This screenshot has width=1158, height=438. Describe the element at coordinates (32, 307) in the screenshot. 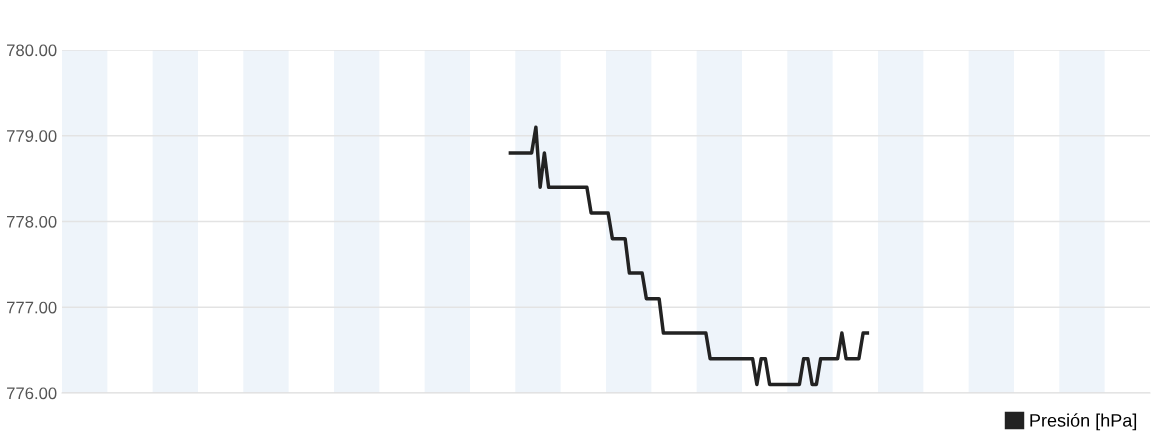

I see `y-tick-label: 777.00` at that location.